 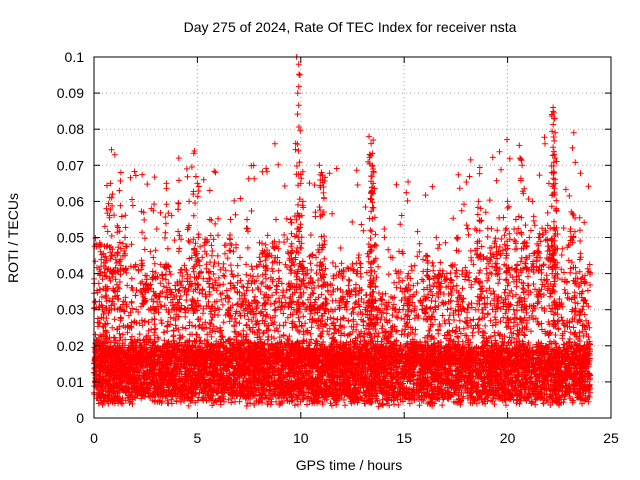 What do you see at coordinates (70, 238) in the screenshot?
I see `y-tick-label: 0.05` at bounding box center [70, 238].